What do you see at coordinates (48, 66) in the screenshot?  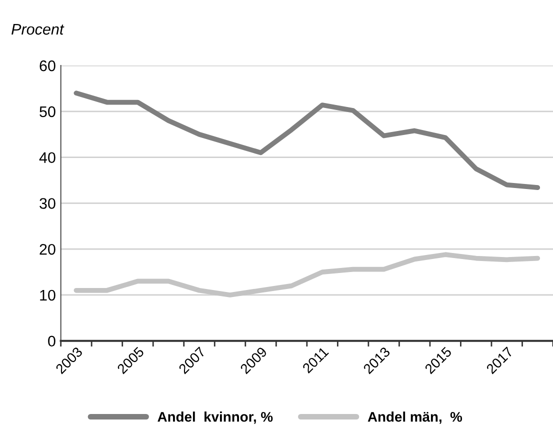 I see `y-tick-label: 60` at bounding box center [48, 66].